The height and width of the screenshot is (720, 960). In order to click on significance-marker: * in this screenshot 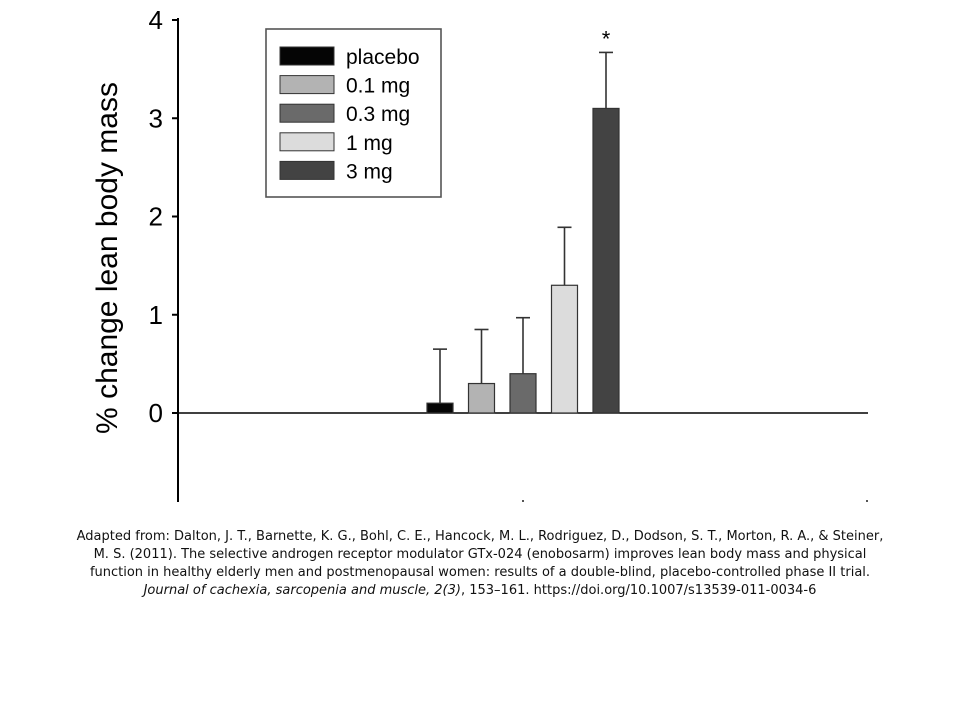, I will do `click(606, 38)`.